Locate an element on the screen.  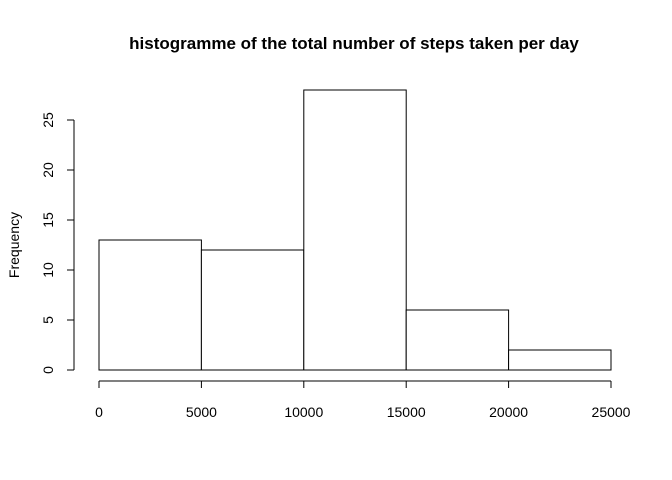
x-tick-label-1: 5000 is located at coordinates (201, 412).